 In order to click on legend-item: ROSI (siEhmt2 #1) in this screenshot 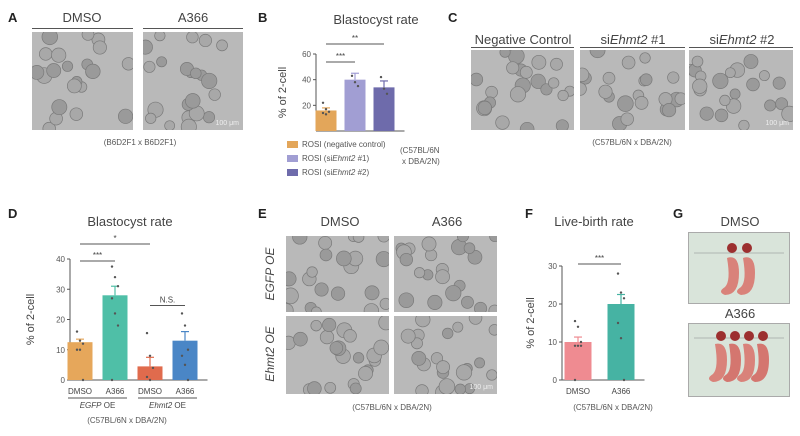, I will do `click(328, 158)`.